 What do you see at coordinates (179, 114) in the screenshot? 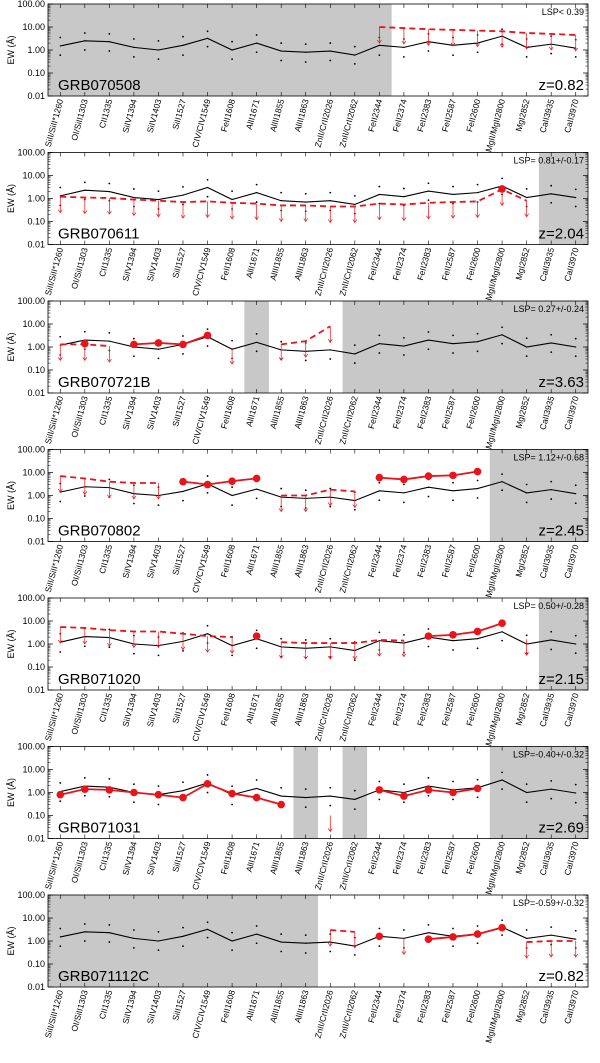
I see `x-tick-label: SiII1527` at bounding box center [179, 114].